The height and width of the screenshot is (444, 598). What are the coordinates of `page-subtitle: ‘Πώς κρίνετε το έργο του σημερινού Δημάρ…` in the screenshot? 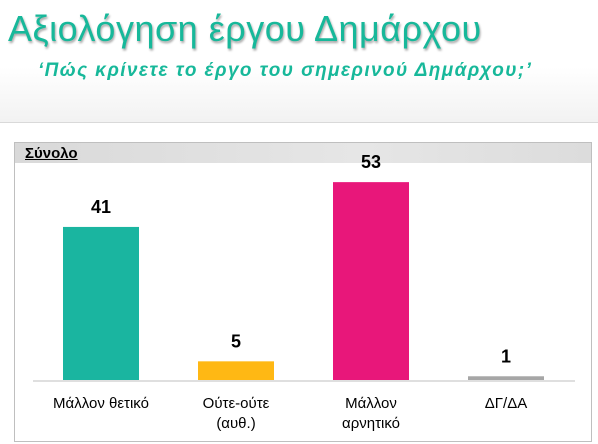 It's located at (285, 70).